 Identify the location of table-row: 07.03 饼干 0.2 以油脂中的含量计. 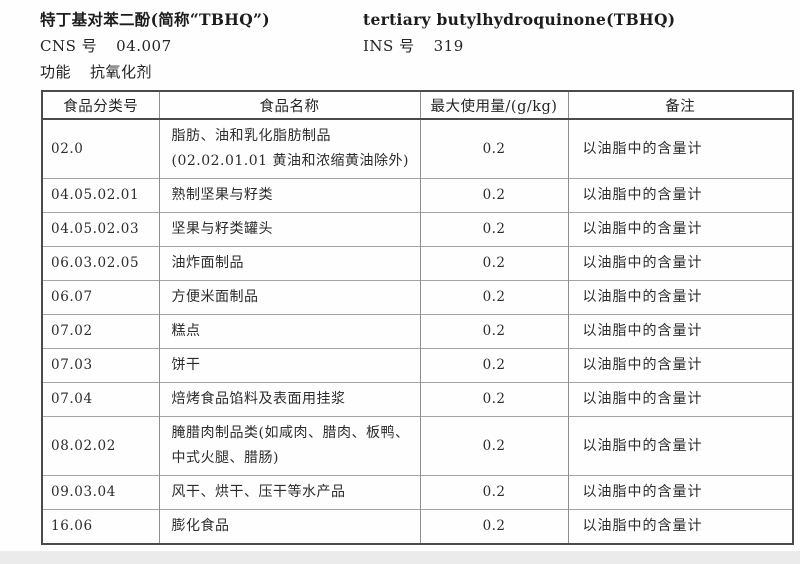
(417, 365).